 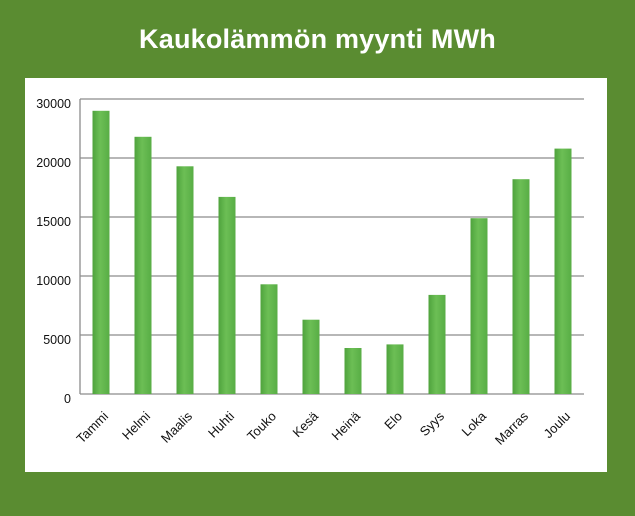 I want to click on y-tick-label: 30000, so click(x=53, y=104).